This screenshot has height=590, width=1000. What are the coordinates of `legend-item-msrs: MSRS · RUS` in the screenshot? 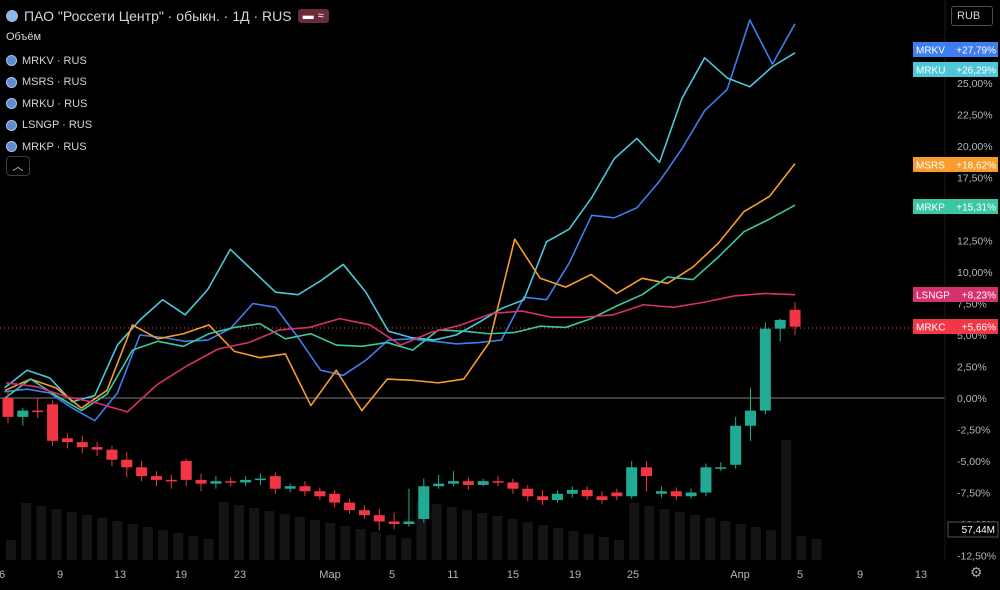 It's located at (49, 83).